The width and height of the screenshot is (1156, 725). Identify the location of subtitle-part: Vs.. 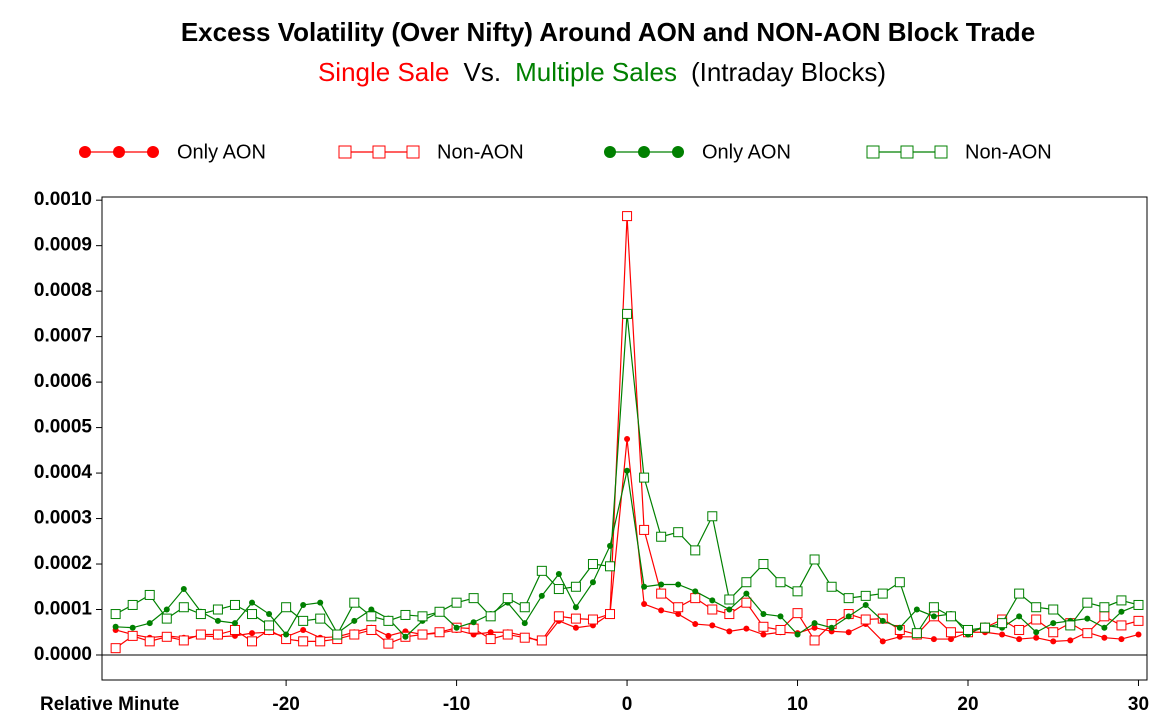
(483, 72).